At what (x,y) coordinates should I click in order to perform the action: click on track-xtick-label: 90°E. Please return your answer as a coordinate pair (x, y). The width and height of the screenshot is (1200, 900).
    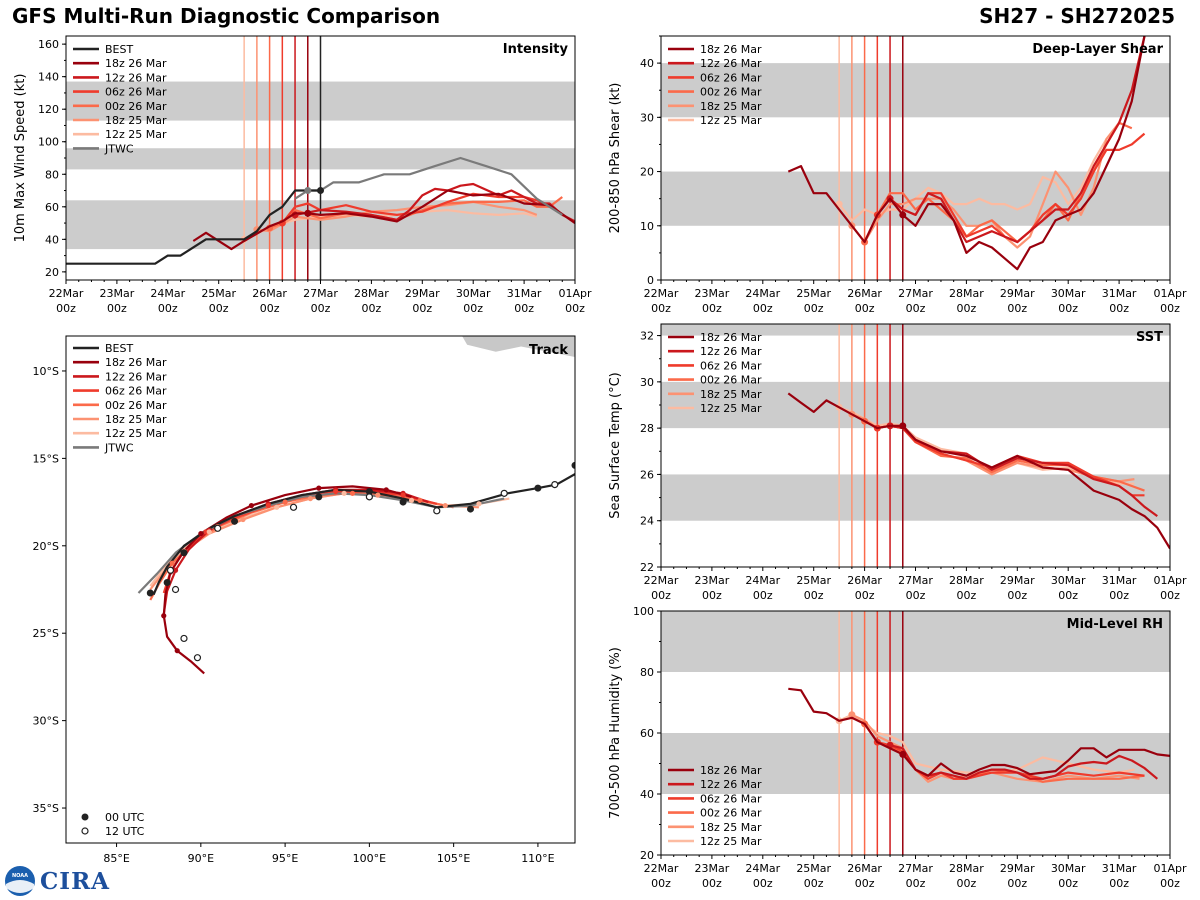
    Looking at the image, I should click on (201, 858).